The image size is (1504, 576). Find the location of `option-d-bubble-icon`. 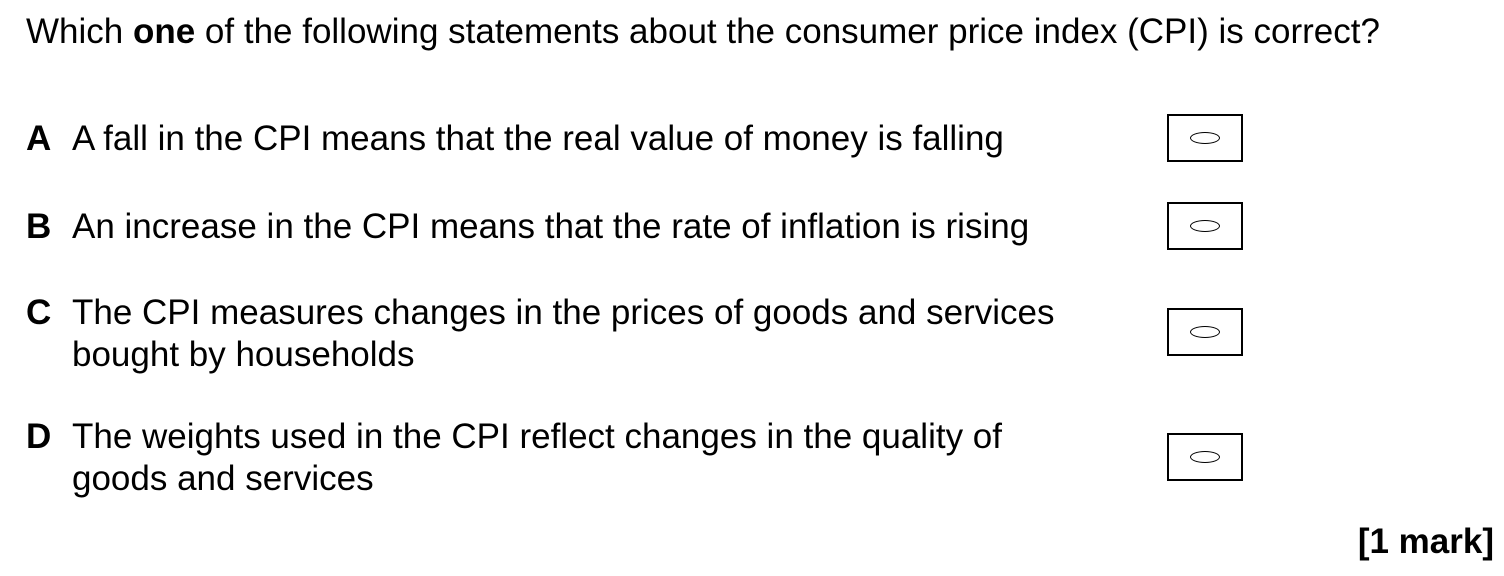

option-d-bubble-icon is located at coordinates (1205, 457).